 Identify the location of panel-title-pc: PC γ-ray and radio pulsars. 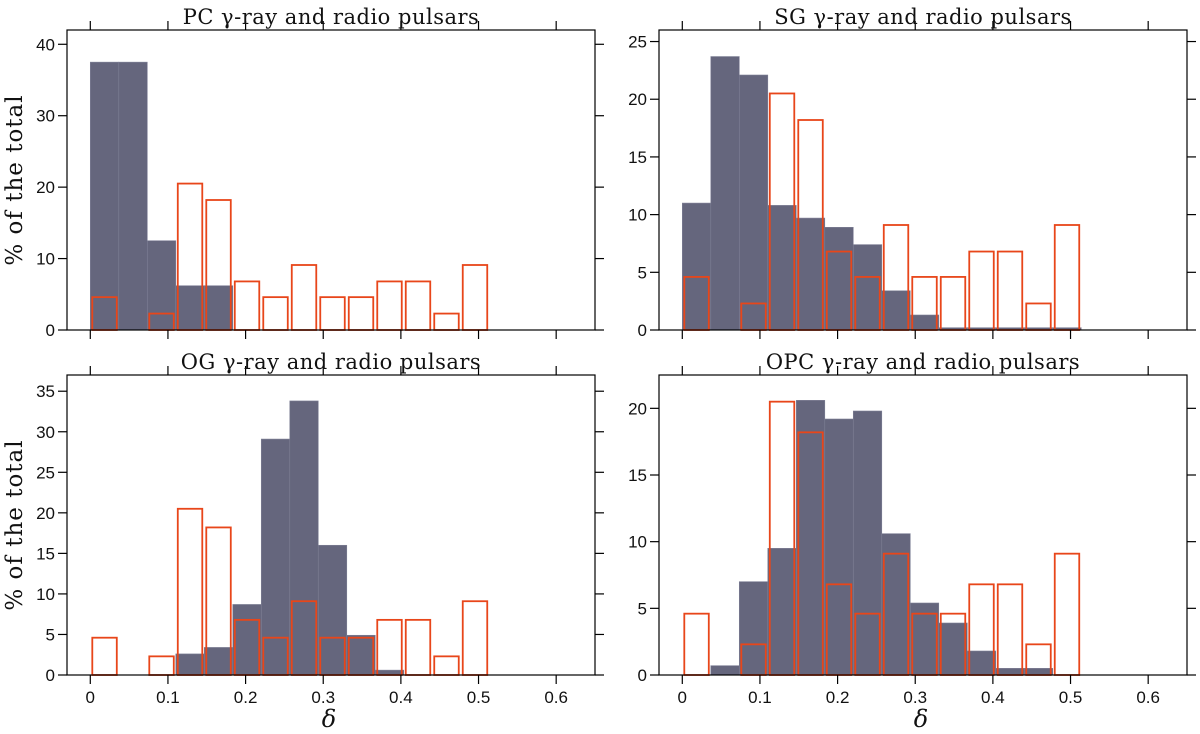
(331, 17).